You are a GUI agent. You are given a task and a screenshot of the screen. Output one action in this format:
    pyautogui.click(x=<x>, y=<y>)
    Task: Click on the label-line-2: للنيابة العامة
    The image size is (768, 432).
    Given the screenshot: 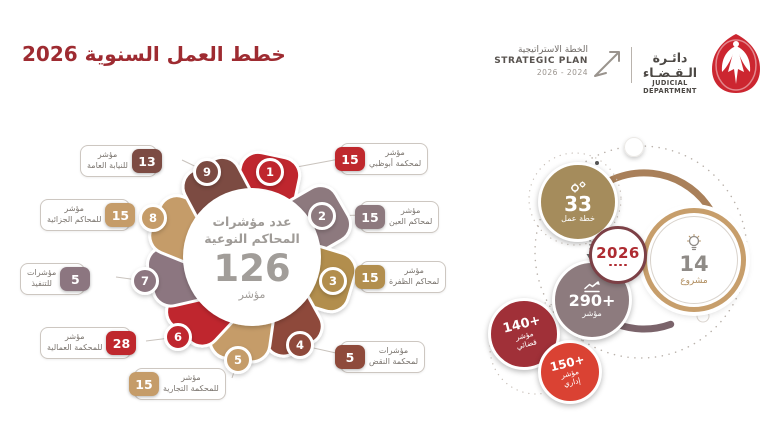 What is the action you would take?
    pyautogui.click(x=107, y=165)
    